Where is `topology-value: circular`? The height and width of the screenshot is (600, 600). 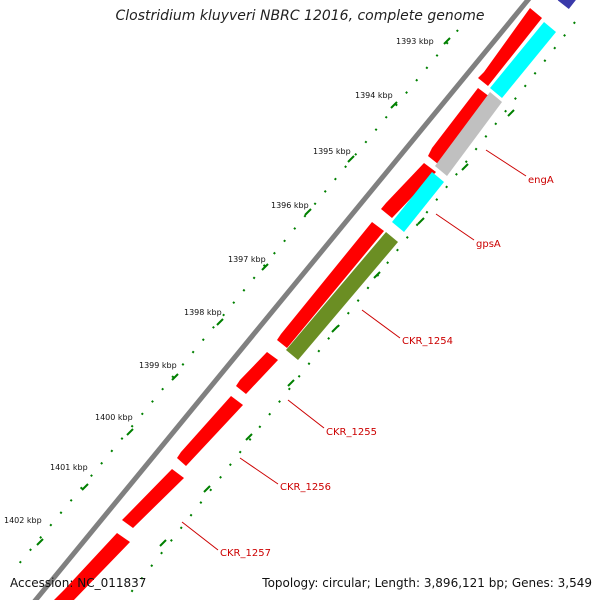
topology-value: circular is located at coordinates (344, 583).